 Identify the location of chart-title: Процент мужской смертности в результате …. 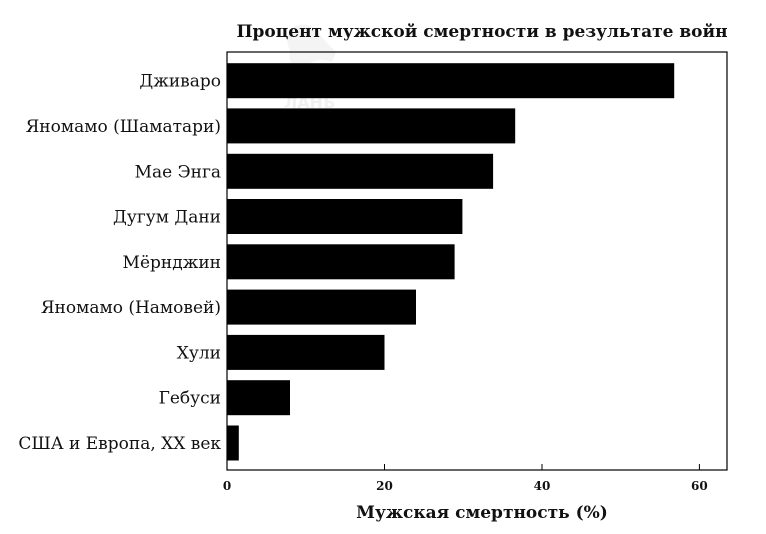
(481, 32).